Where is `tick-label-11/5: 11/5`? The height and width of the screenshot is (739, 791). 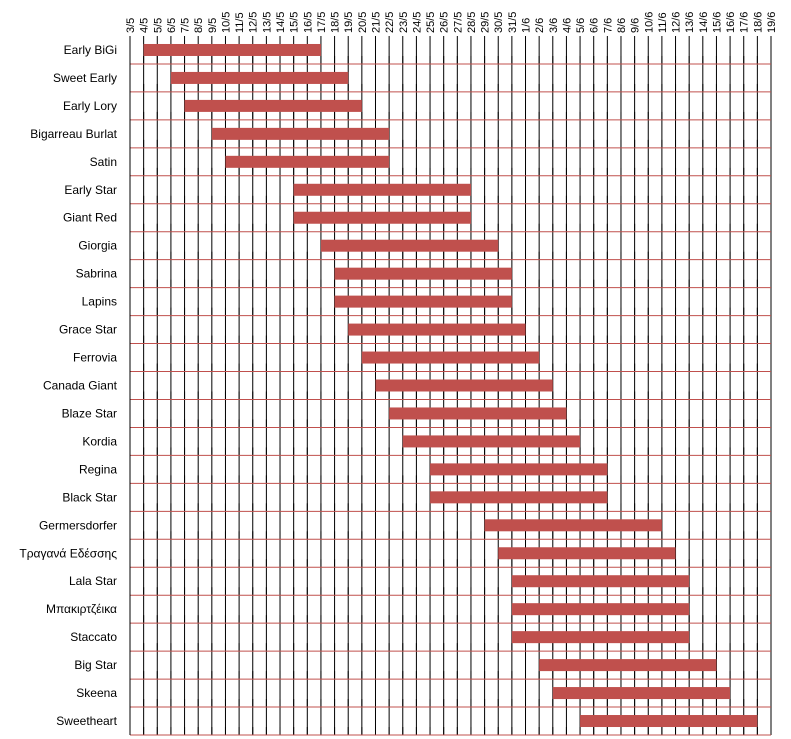 tick-label-11/5: 11/5 is located at coordinates (240, 22).